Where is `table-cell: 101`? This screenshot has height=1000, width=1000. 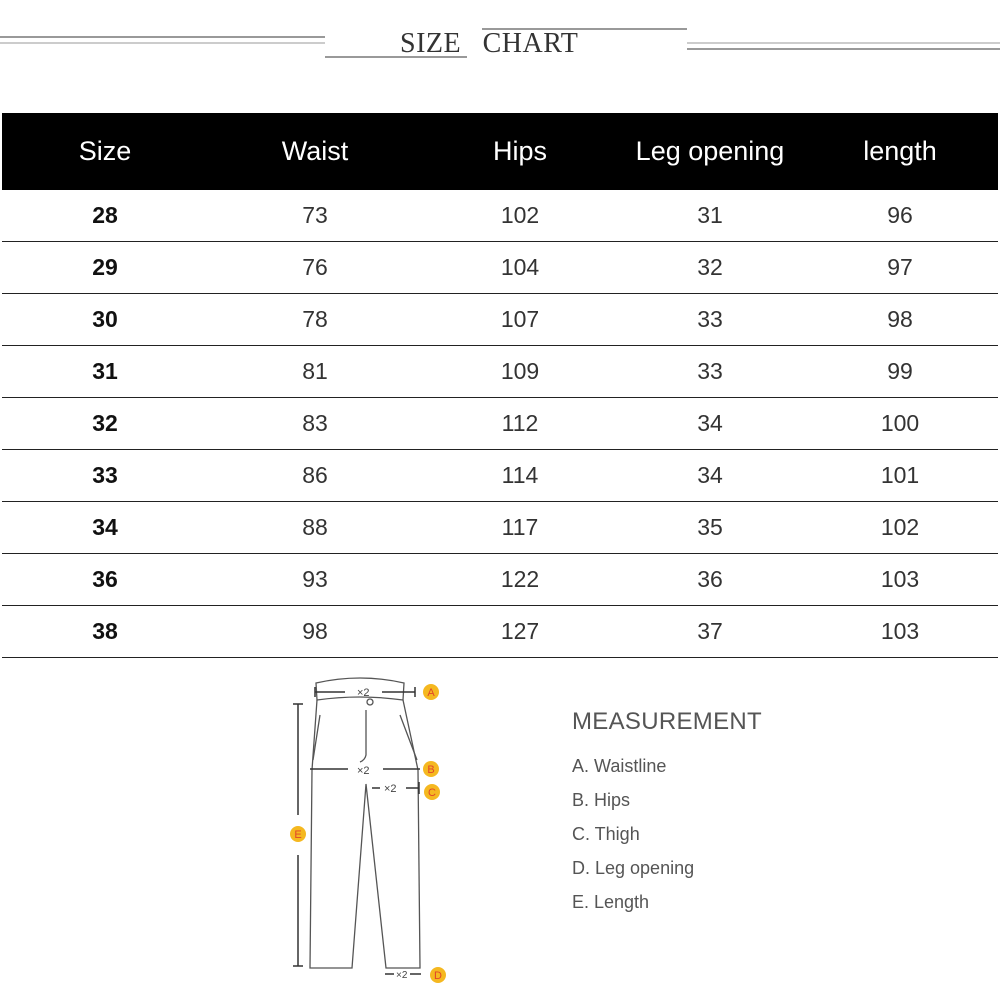
table-cell: 101 is located at coordinates (900, 475).